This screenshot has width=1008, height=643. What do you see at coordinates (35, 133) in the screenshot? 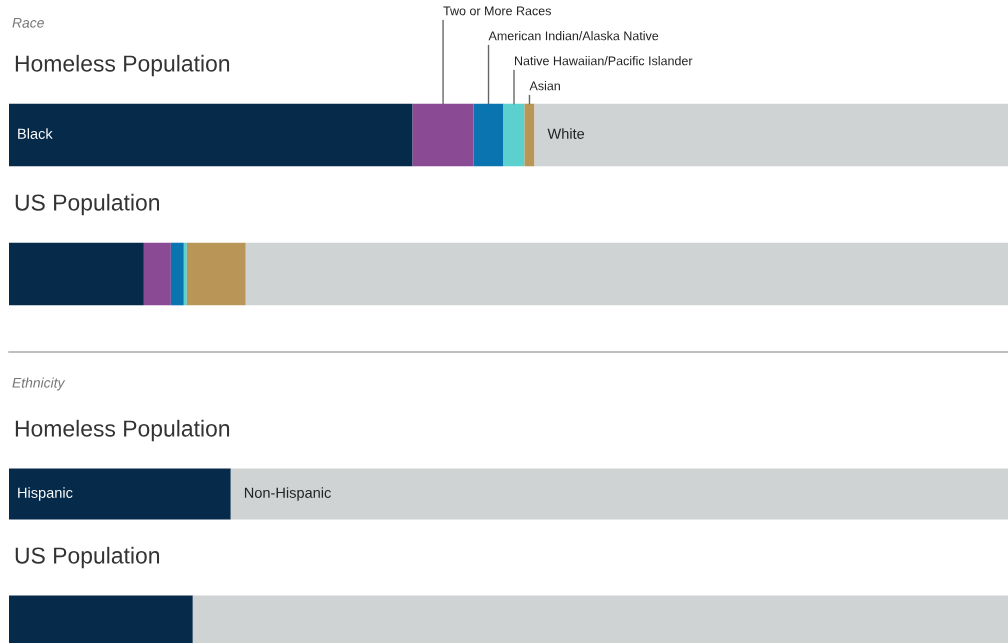
I see `series-label: Black` at bounding box center [35, 133].